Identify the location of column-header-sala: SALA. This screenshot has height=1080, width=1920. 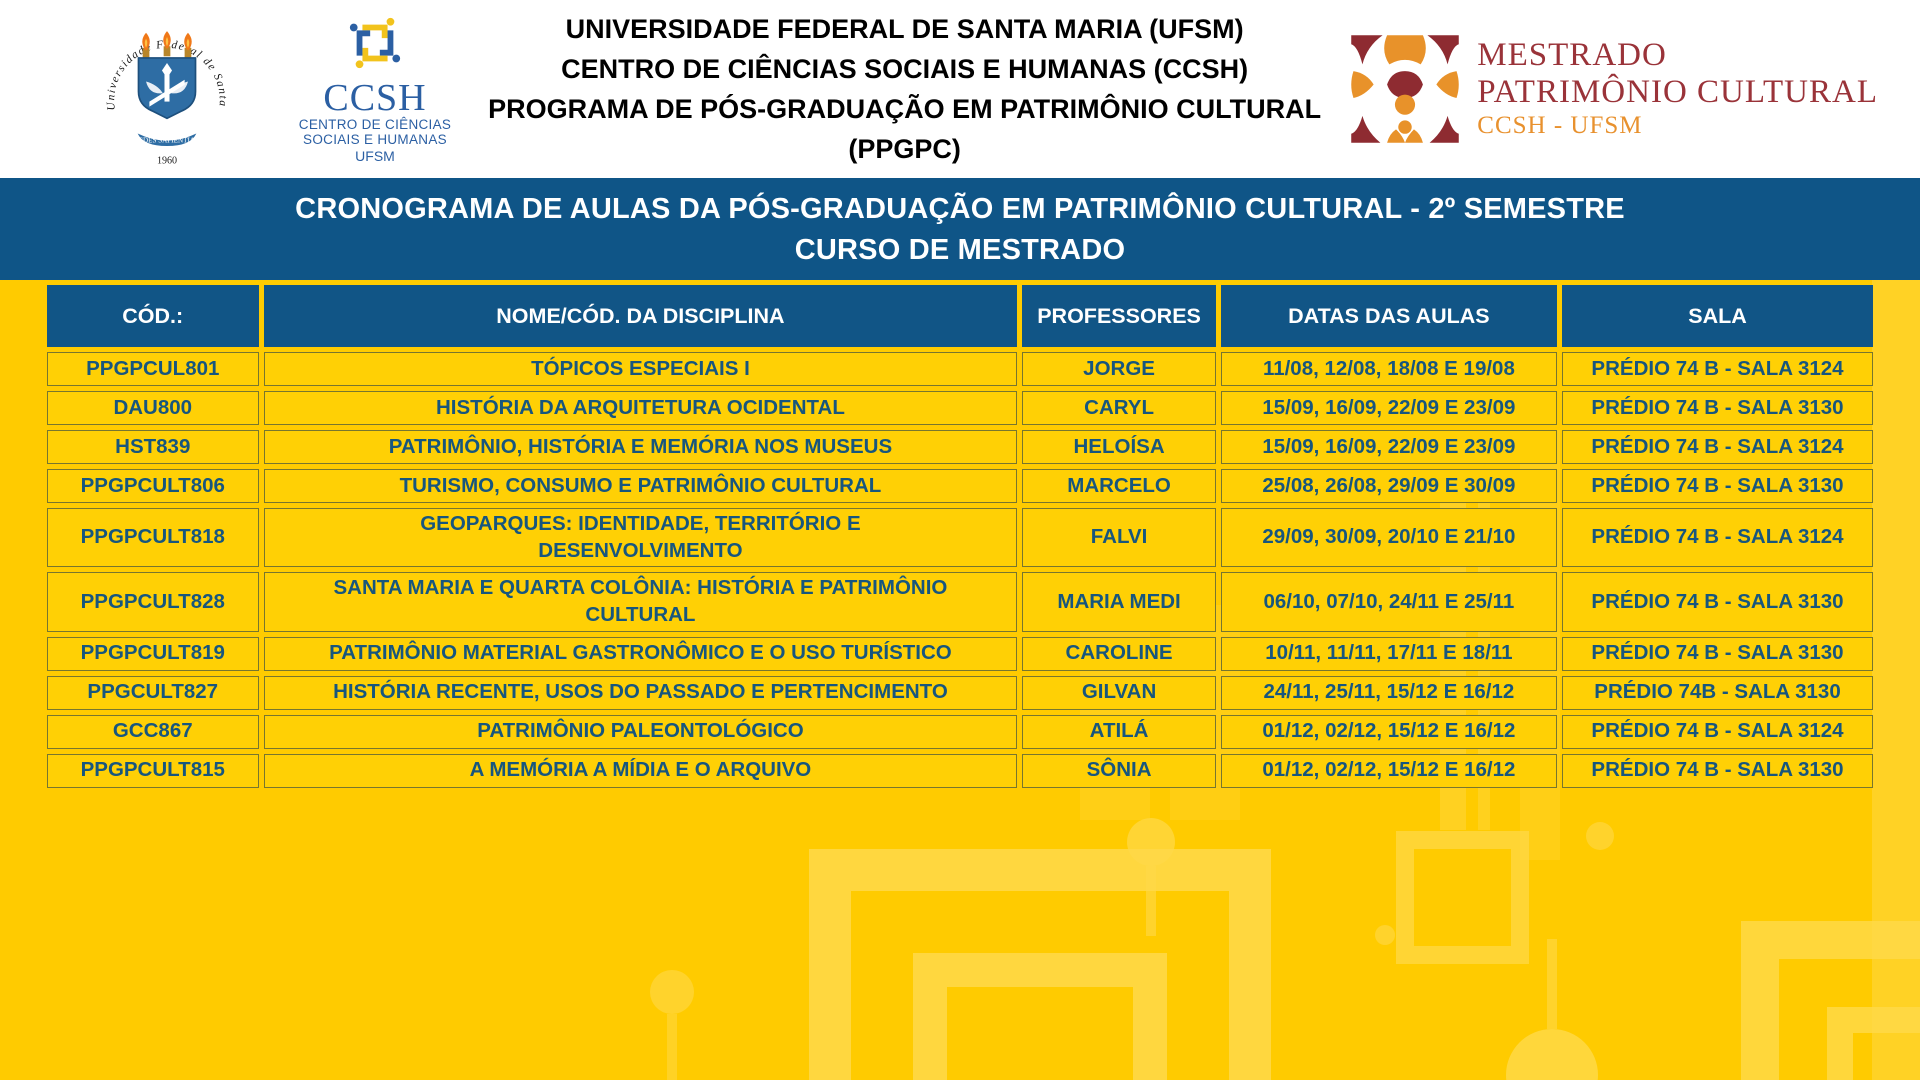
(1717, 316).